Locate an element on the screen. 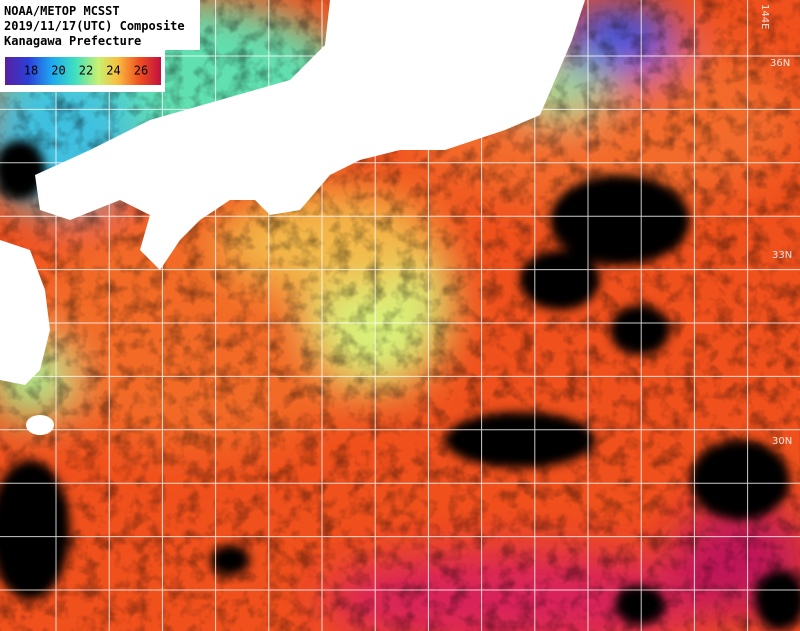 This screenshot has width=800, height=631. colorbar is located at coordinates (83, 71).